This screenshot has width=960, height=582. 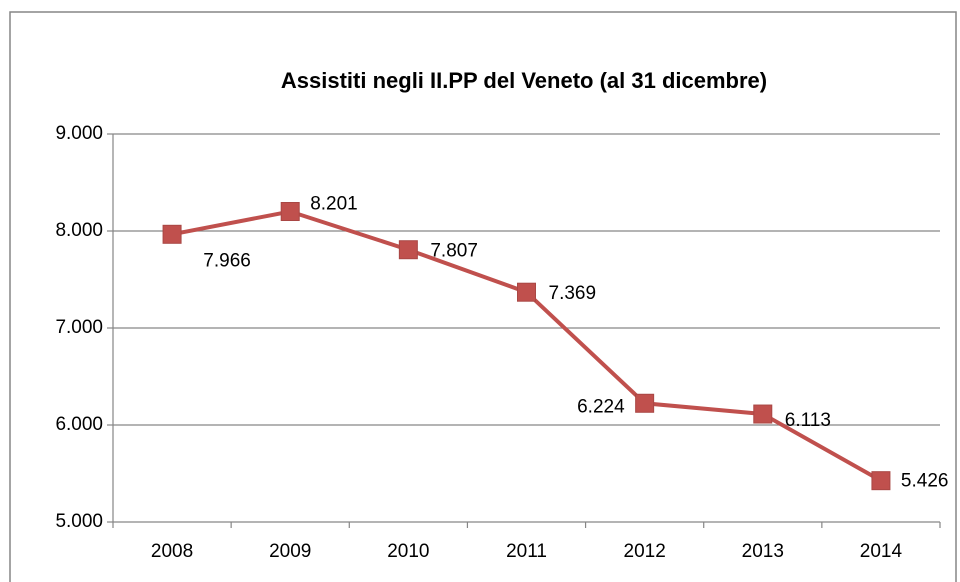 I want to click on y-tick-label: 8.000, so click(x=79, y=230).